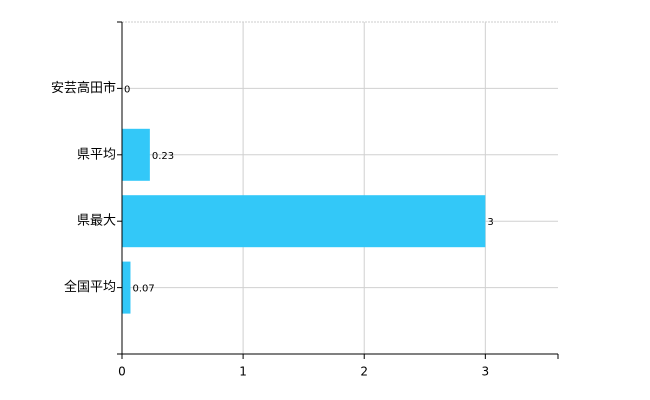  What do you see at coordinates (122, 372) in the screenshot?
I see `x-tick-label: 0` at bounding box center [122, 372].